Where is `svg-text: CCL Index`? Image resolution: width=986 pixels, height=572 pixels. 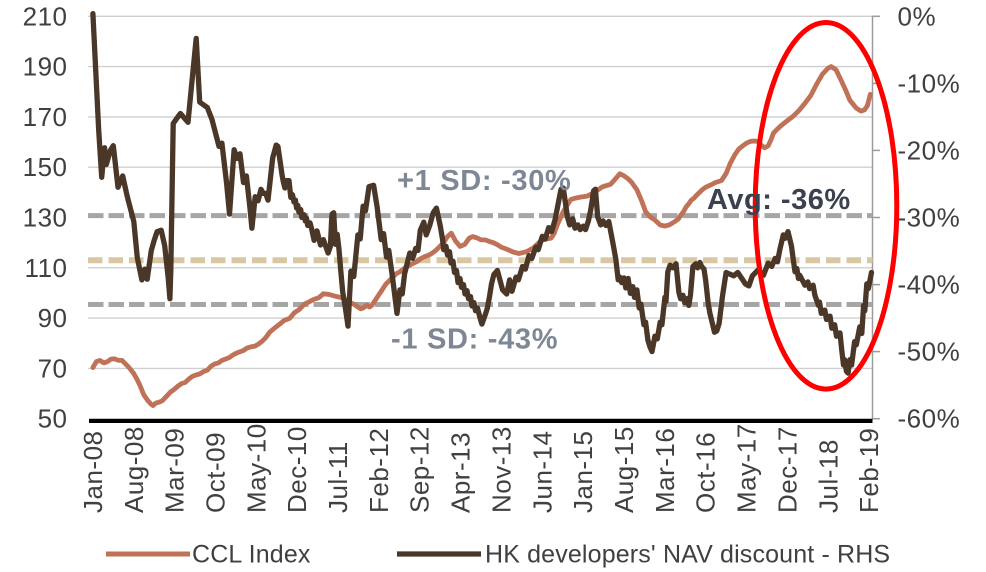 svg-text: CCL Index is located at coordinates (251, 555).